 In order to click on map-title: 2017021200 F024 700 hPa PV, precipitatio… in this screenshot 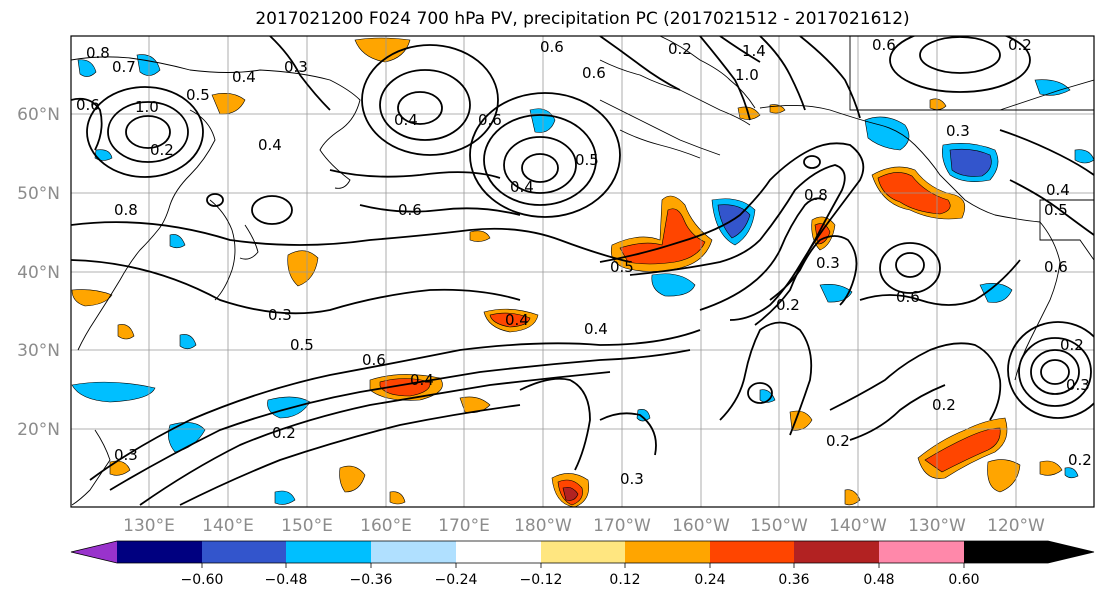, I will do `click(582, 19)`.